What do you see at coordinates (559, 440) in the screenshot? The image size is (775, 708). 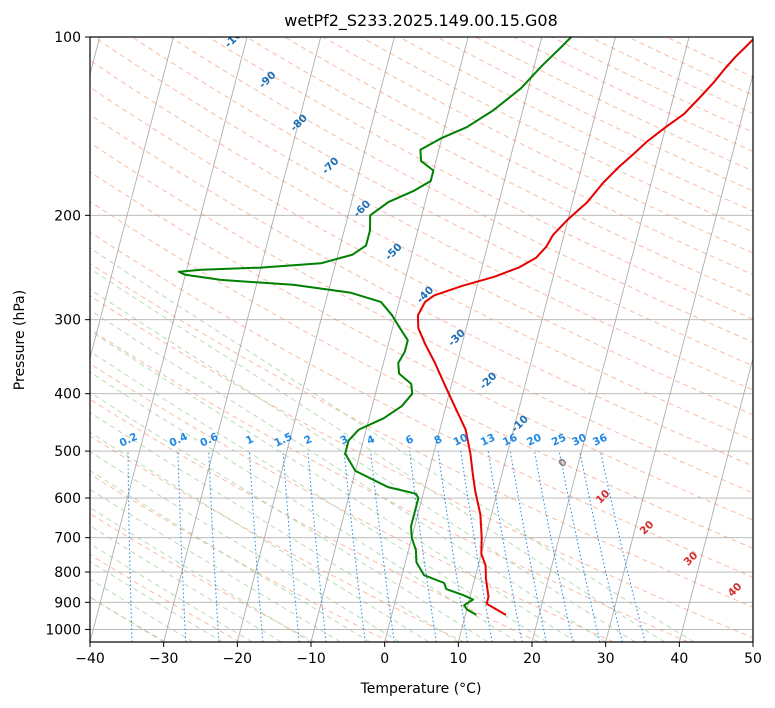 I see `mixing-ratio-label: 25` at bounding box center [559, 440].